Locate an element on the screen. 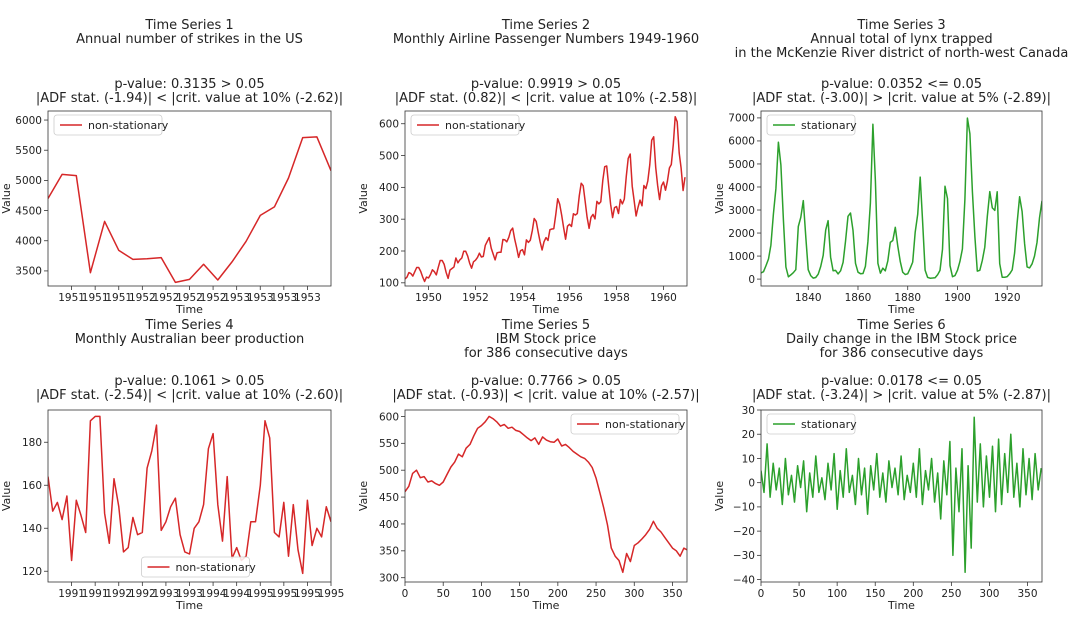 The height and width of the screenshot is (635, 1080). p-value-text: p-value: 0.0352 <= 0.05 is located at coordinates (901, 84).